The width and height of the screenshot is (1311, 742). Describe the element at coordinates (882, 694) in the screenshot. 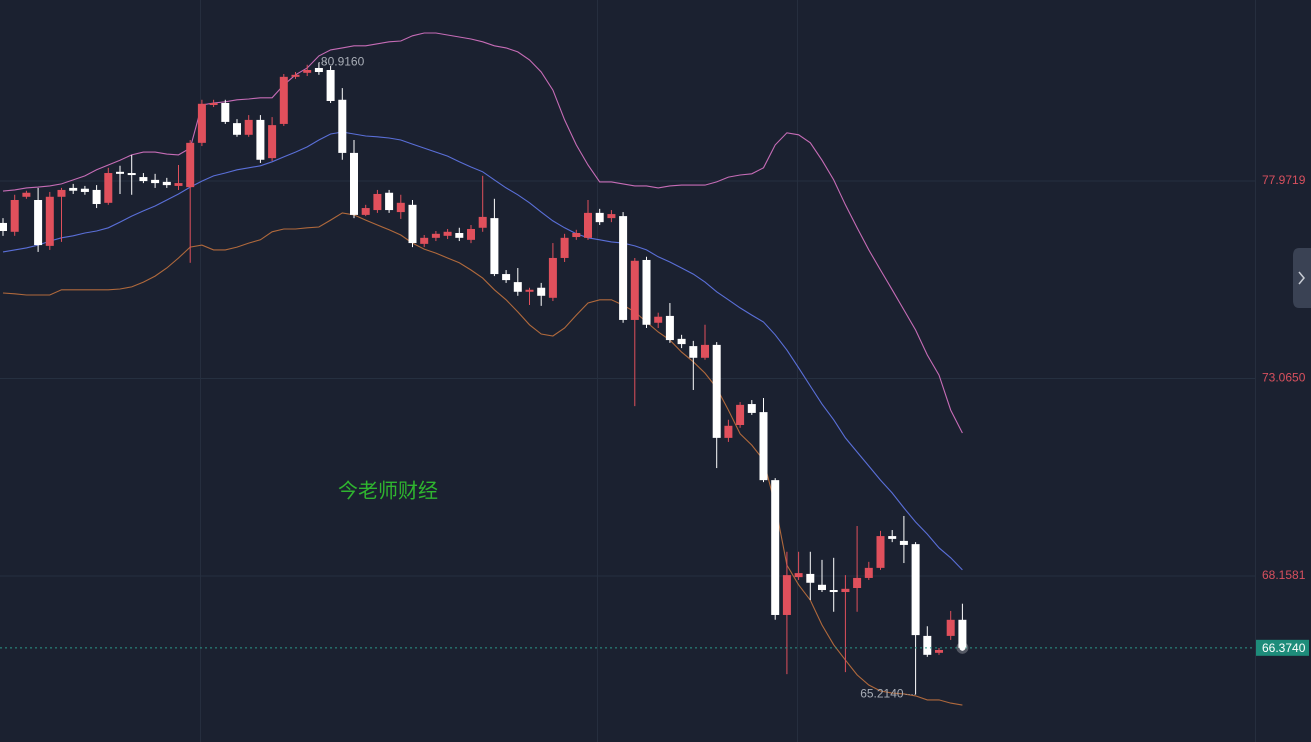

I see `min-annotation: 65.2140` at that location.